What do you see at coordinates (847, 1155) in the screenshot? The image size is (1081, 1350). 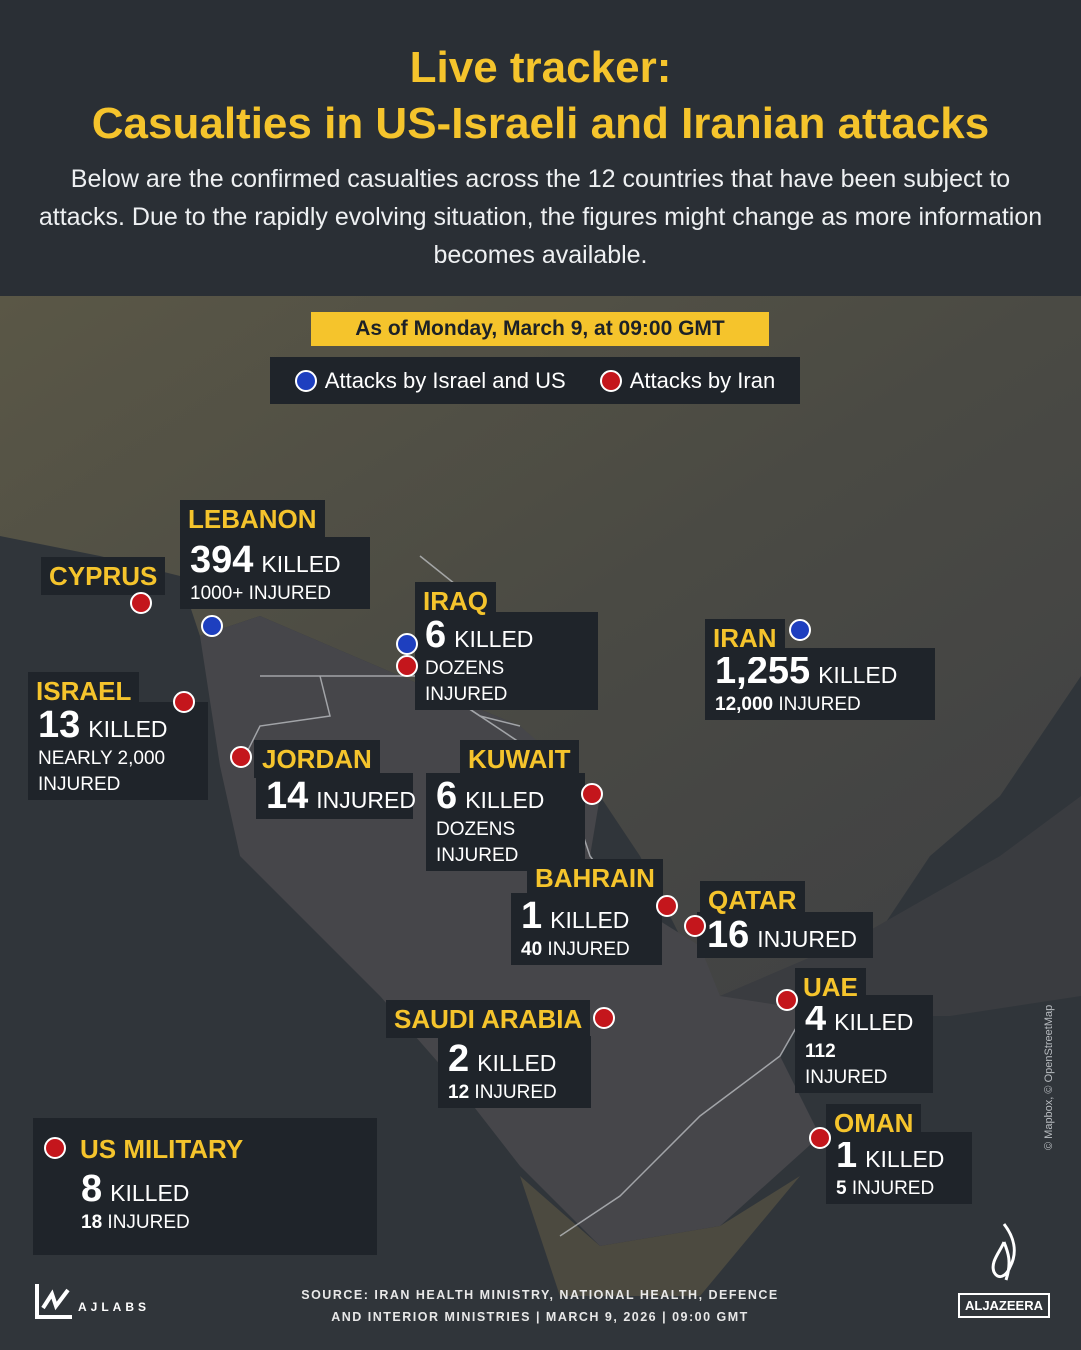 I see `callout-oman-figure: 1` at bounding box center [847, 1155].